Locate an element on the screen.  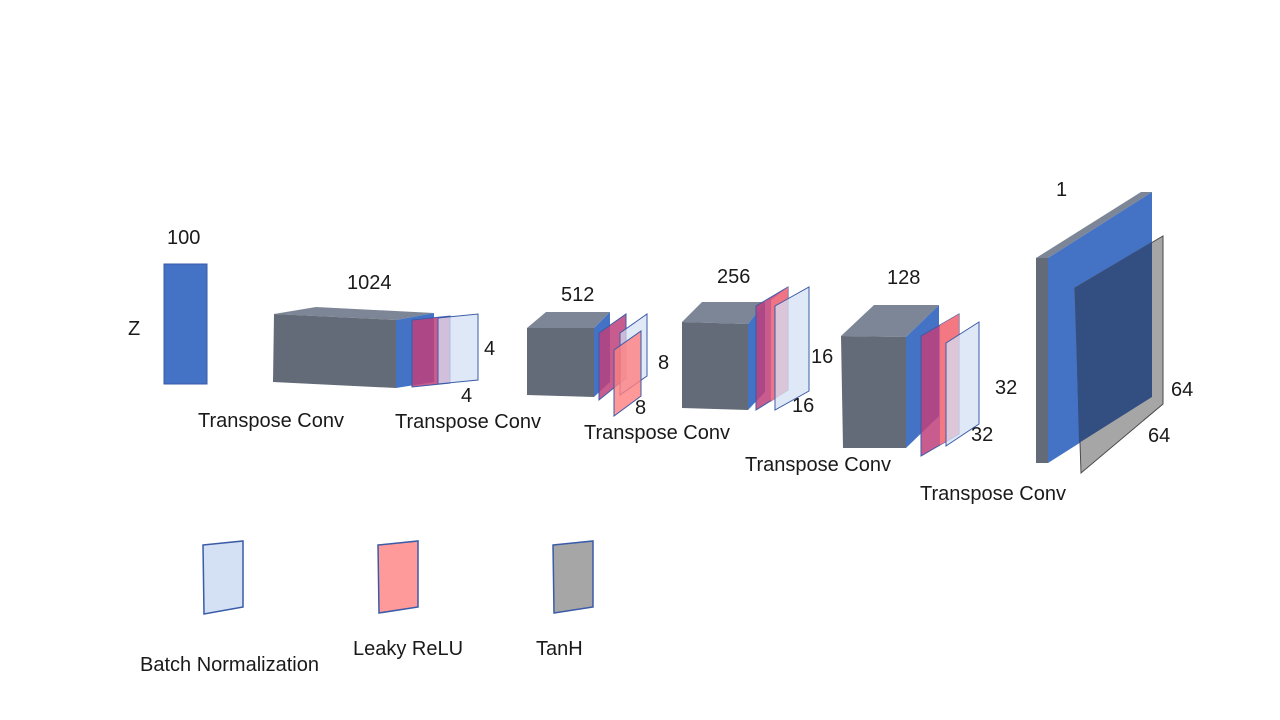
op-label-4: Transpose Conv is located at coordinates (993, 494).